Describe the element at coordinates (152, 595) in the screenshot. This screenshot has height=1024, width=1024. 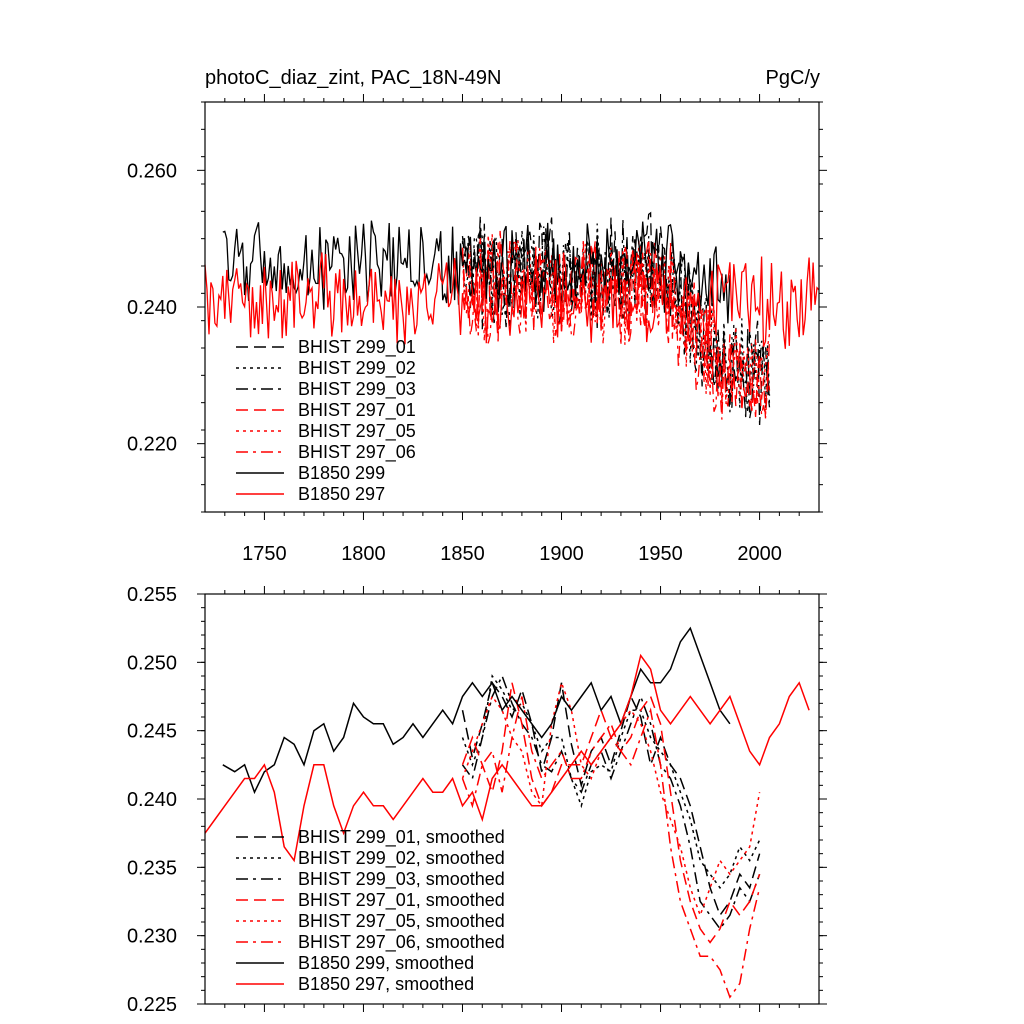
I see `bottom-y-tick-label: 0.255` at that location.